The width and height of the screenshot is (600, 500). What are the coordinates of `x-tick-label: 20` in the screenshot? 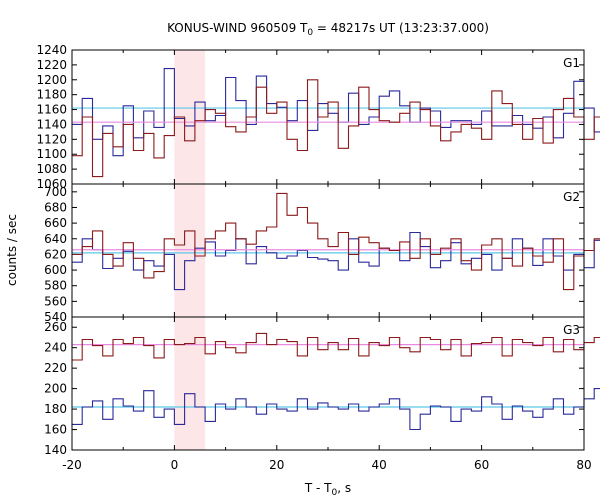 It's located at (276, 465).